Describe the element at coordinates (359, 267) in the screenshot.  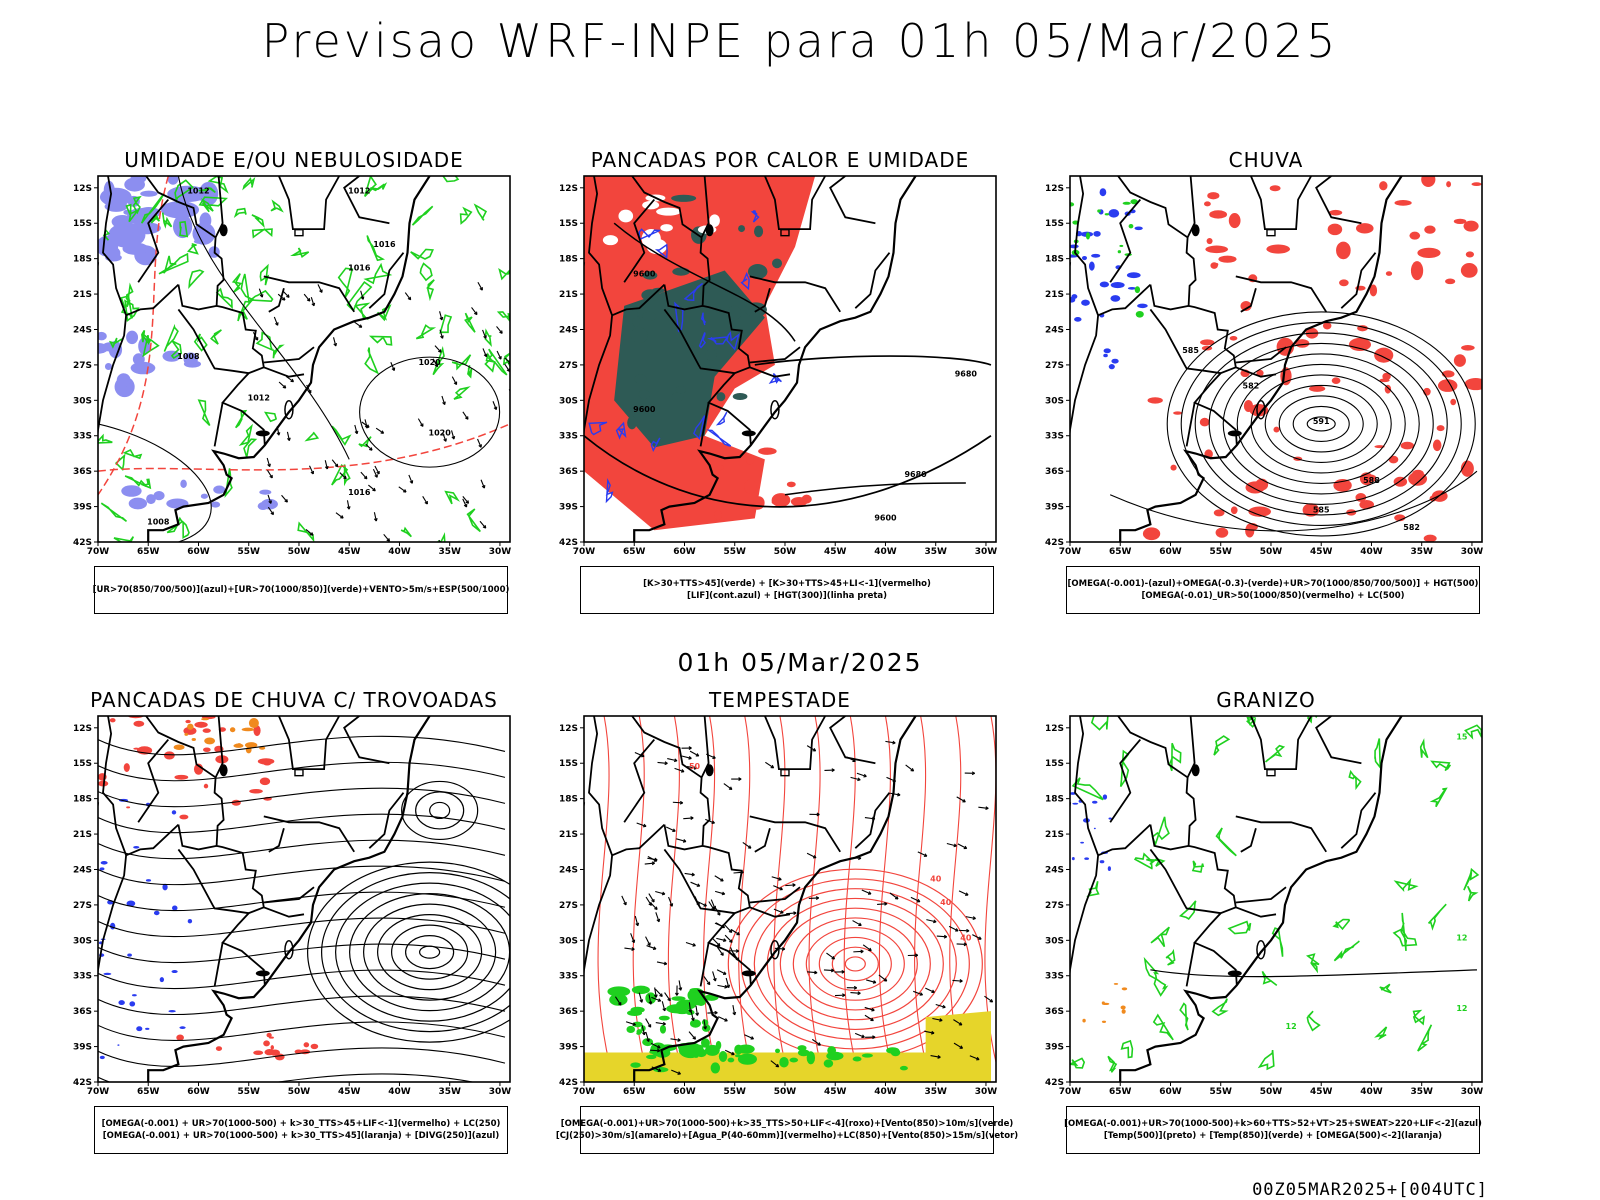
I see `contour-label: 1016` at that location.